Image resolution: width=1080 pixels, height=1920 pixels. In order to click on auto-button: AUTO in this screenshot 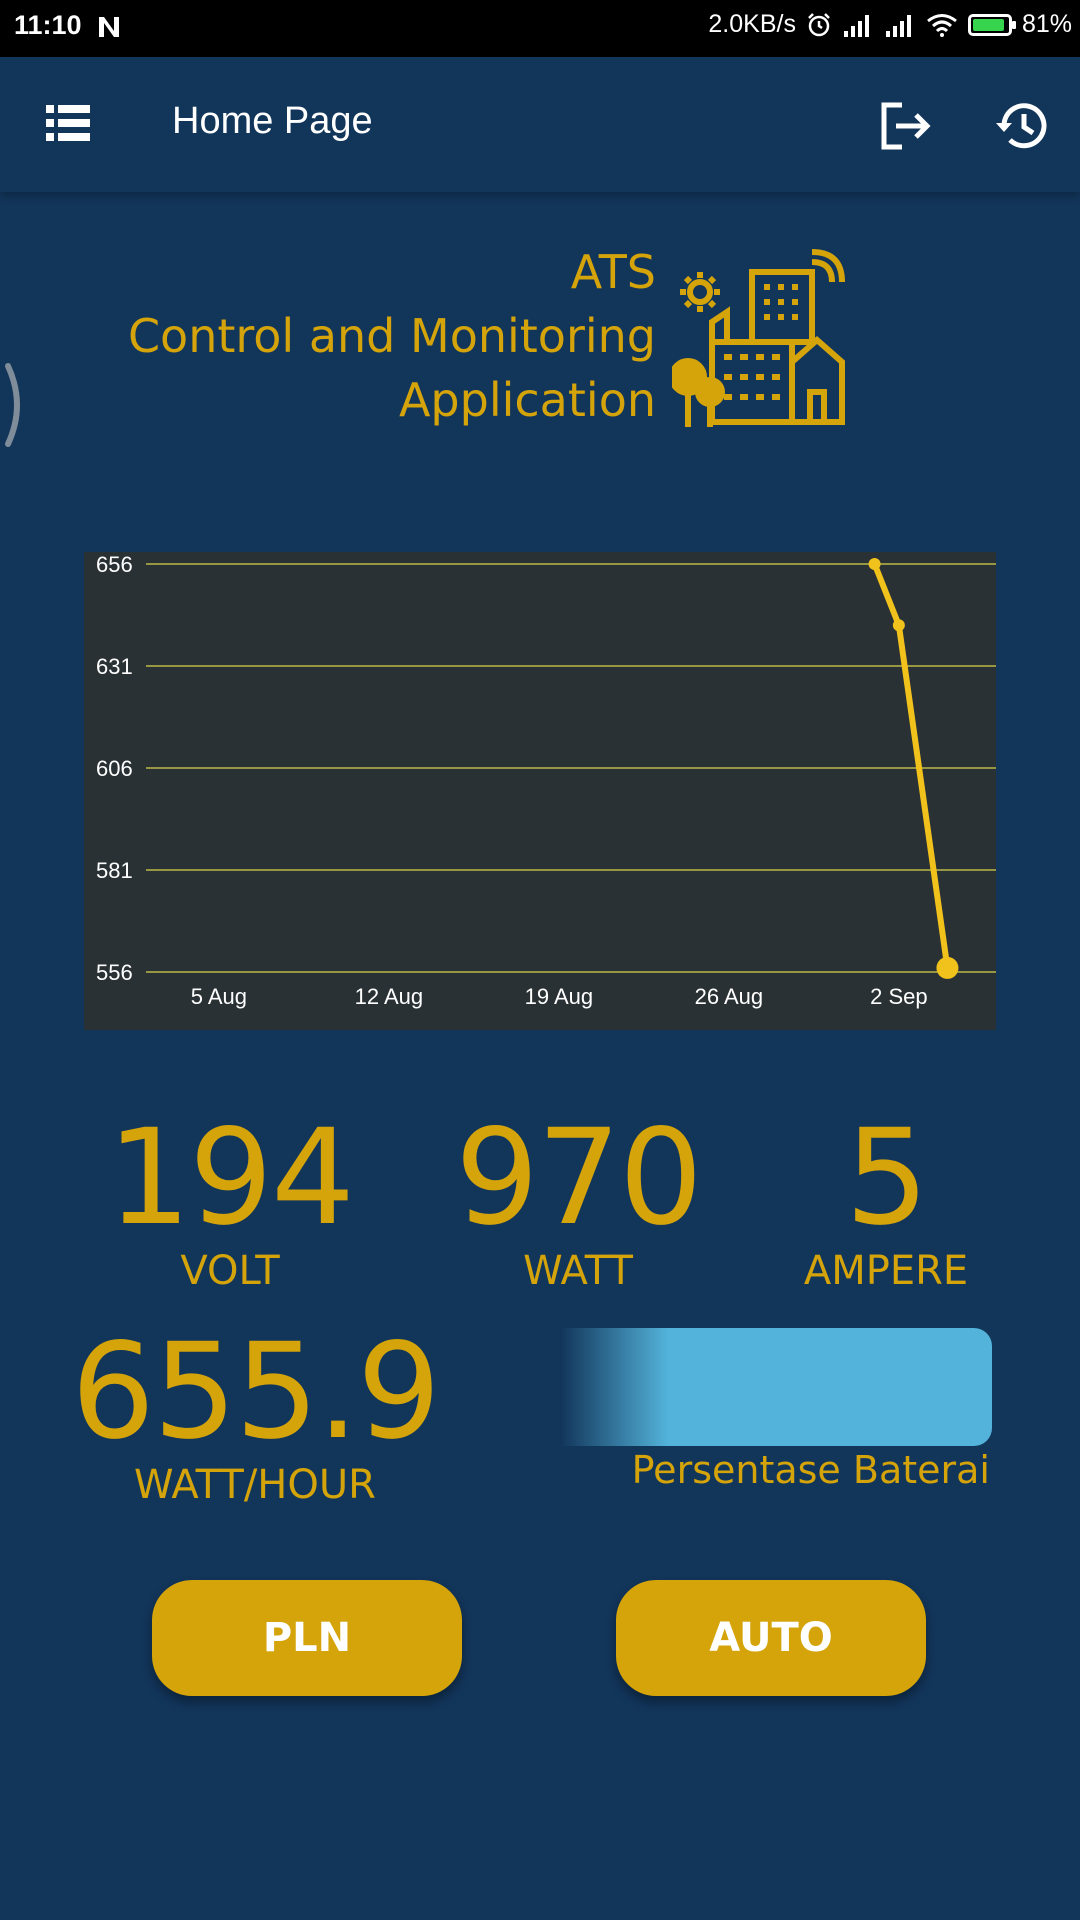, I will do `click(771, 1638)`.